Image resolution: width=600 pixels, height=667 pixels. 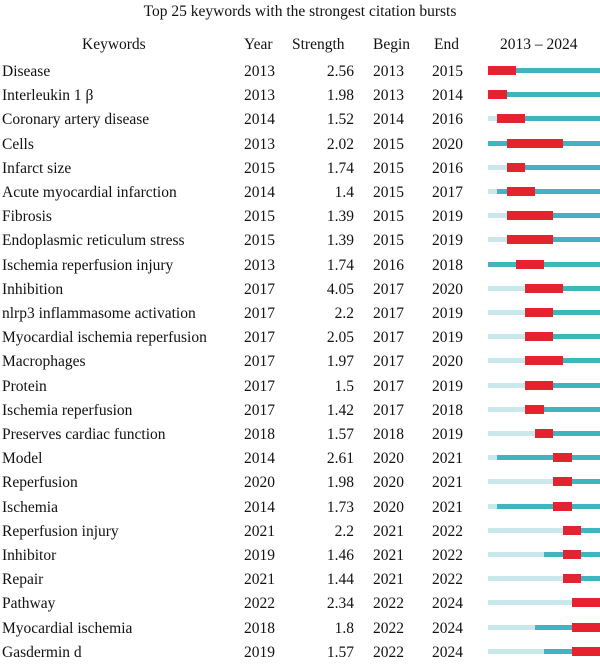 What do you see at coordinates (388, 580) in the screenshot?
I see `begin-cell: 2021` at bounding box center [388, 580].